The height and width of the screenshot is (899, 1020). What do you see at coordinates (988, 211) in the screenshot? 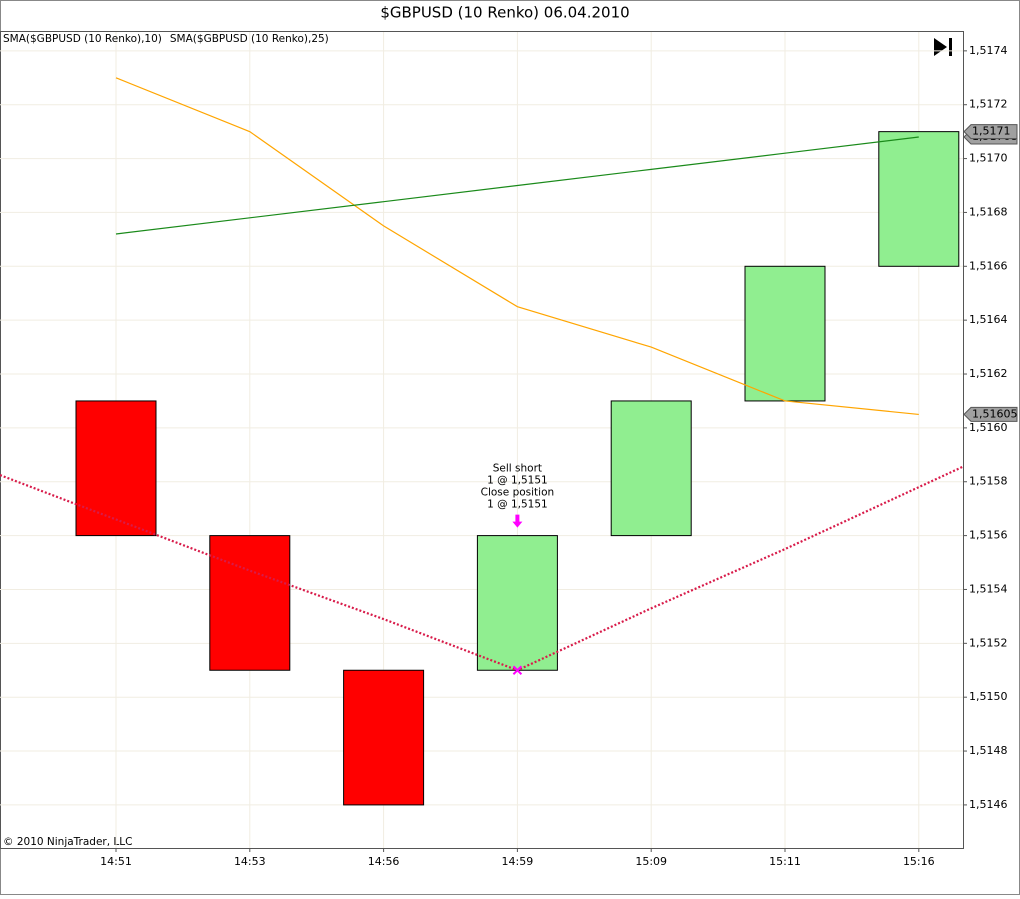
I see `y-tick-label: 1,5168` at bounding box center [988, 211].